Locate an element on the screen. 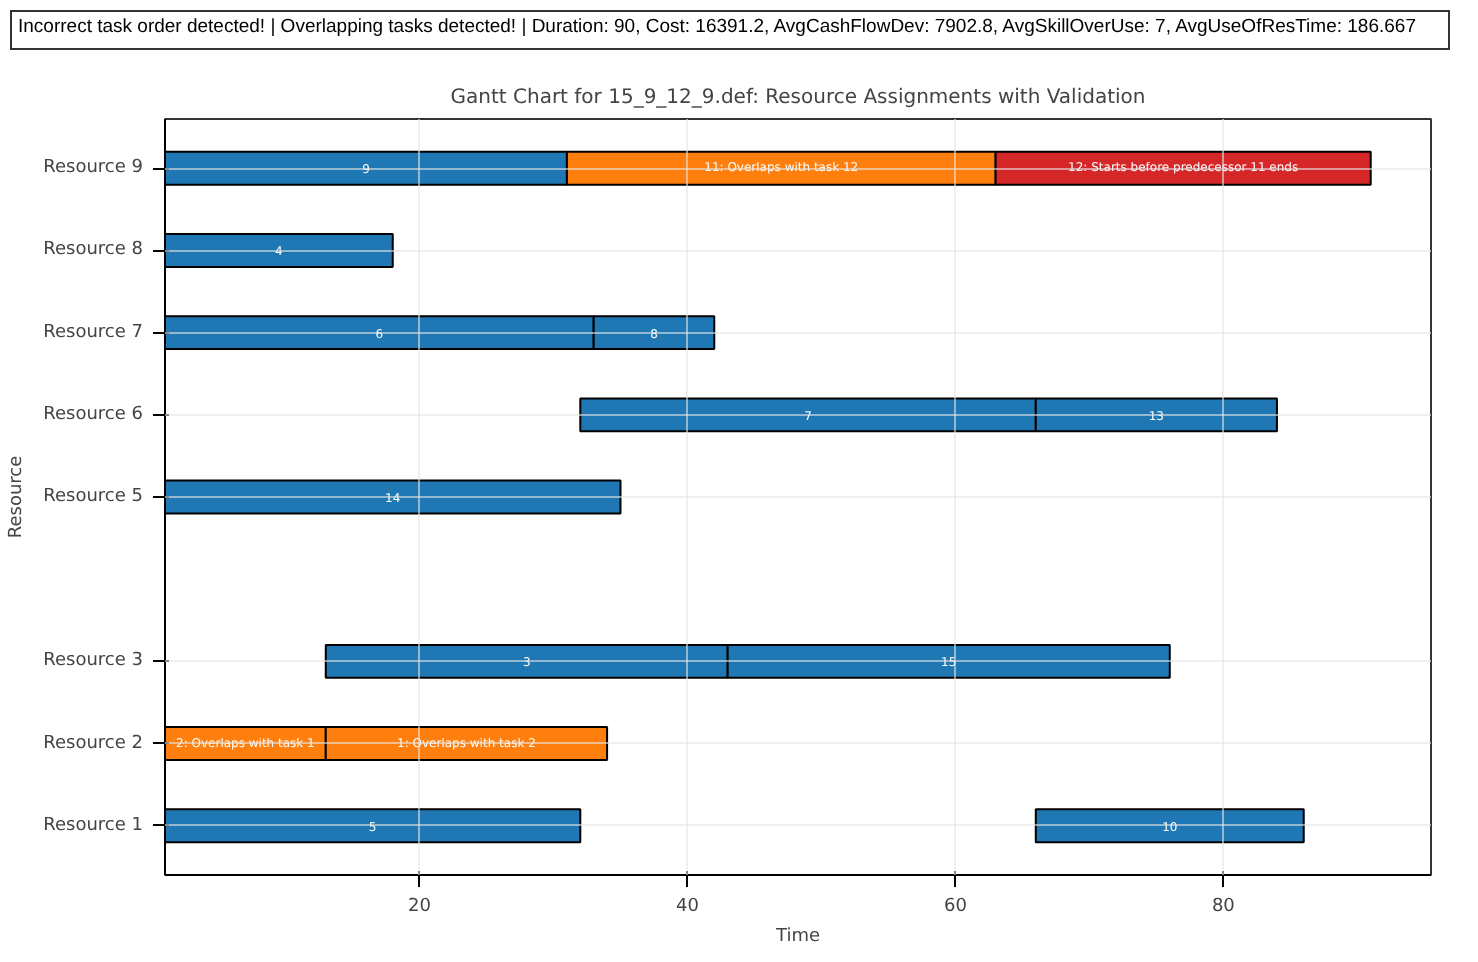 The image size is (1478, 962). chart-title: Gantt Chart for 15_9_12_9.def: Resource Assignments with Validation is located at coordinates (798, 98).